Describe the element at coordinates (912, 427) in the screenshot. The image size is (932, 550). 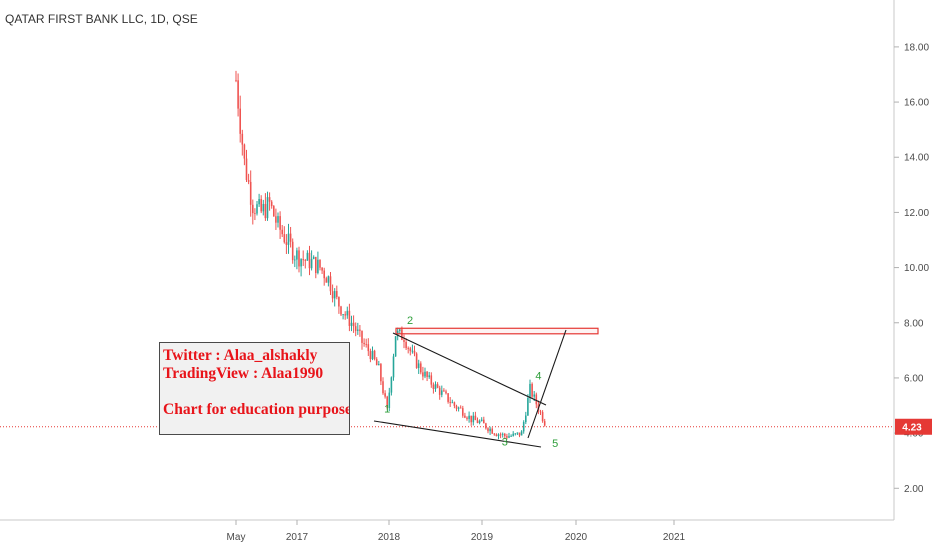
I see `last-price-tag-label: 4.23` at that location.